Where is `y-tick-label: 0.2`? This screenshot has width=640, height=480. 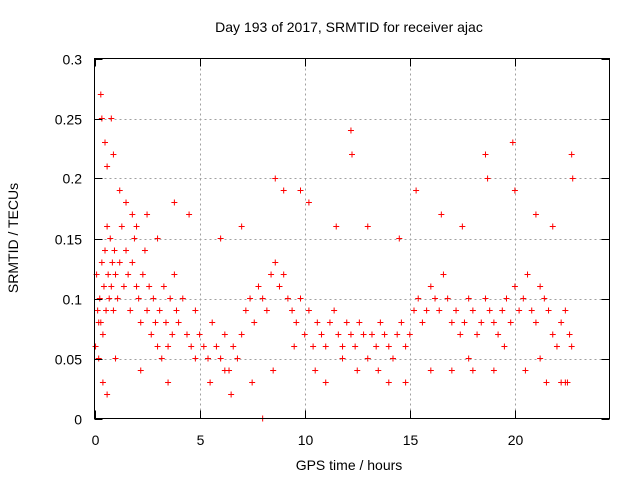
y-tick-label: 0.2 is located at coordinates (73, 179).